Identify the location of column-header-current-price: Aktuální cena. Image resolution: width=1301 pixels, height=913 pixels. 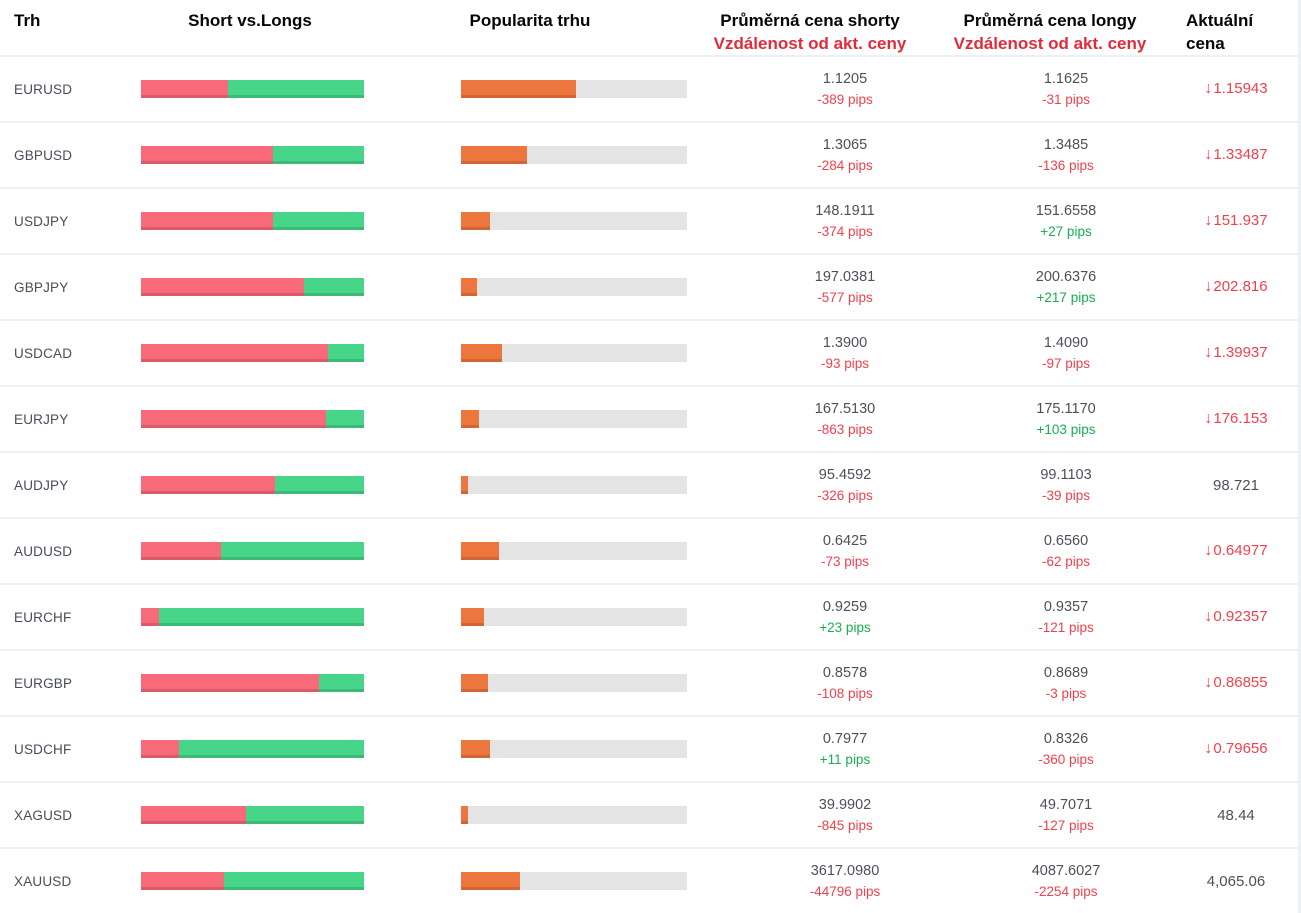
(1234, 32).